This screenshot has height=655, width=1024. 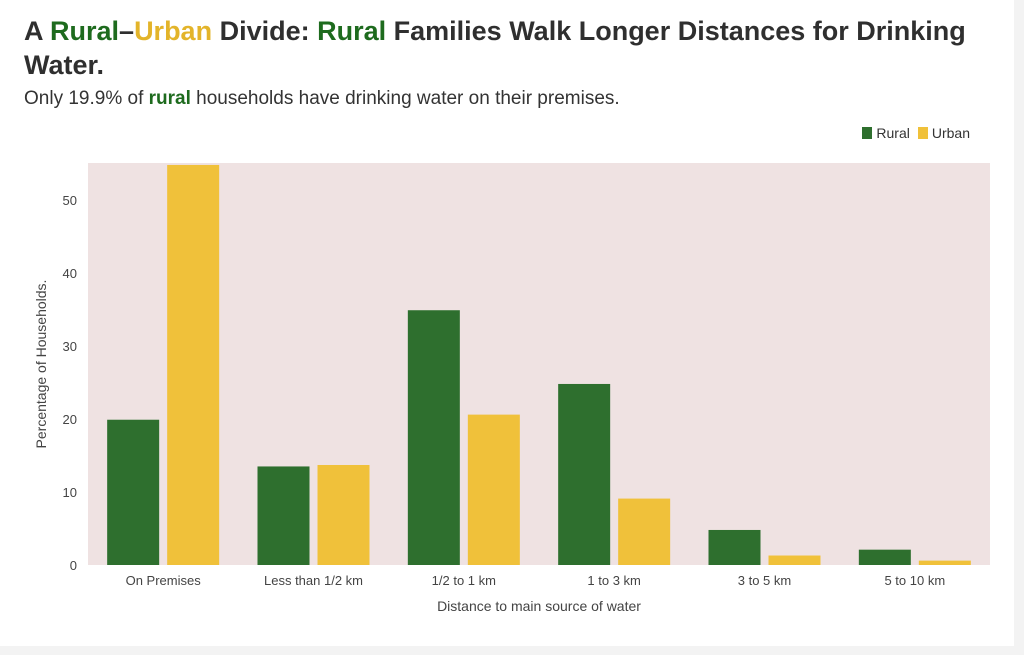 I want to click on legend-label-urban: Urban, so click(x=950, y=133).